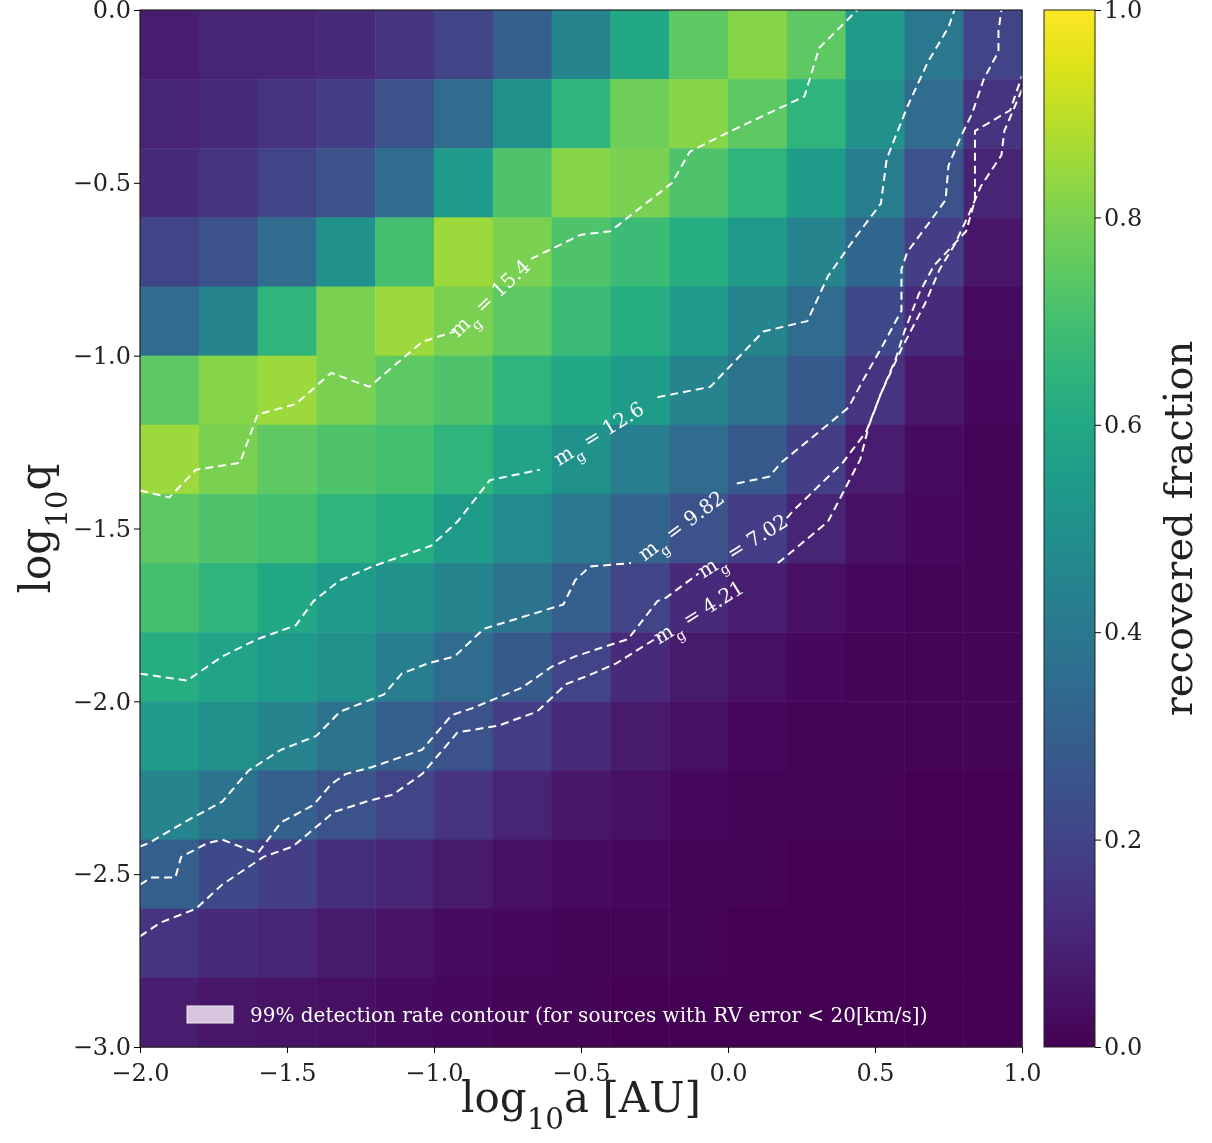  What do you see at coordinates (101, 1047) in the screenshot?
I see `y-tick-label: −3.0` at bounding box center [101, 1047].